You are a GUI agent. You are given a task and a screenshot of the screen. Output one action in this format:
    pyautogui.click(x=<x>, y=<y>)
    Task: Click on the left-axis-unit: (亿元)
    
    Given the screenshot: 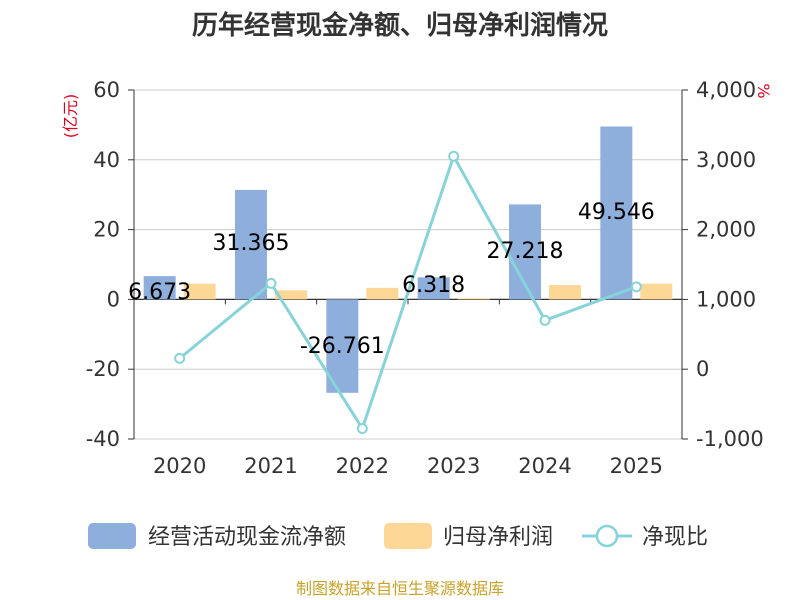 What is the action you would take?
    pyautogui.click(x=70, y=116)
    